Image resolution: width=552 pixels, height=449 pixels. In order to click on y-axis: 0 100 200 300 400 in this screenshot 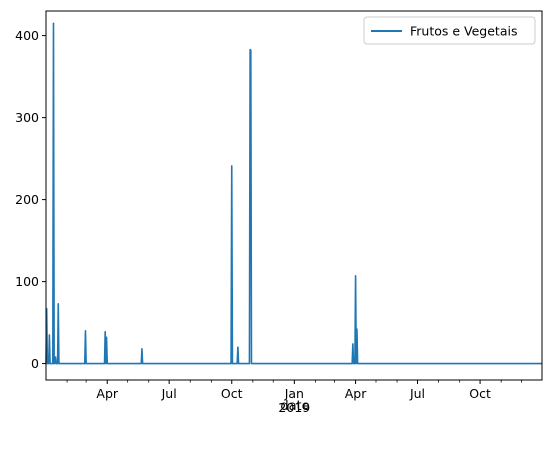, I will do `click(30, 199)`.